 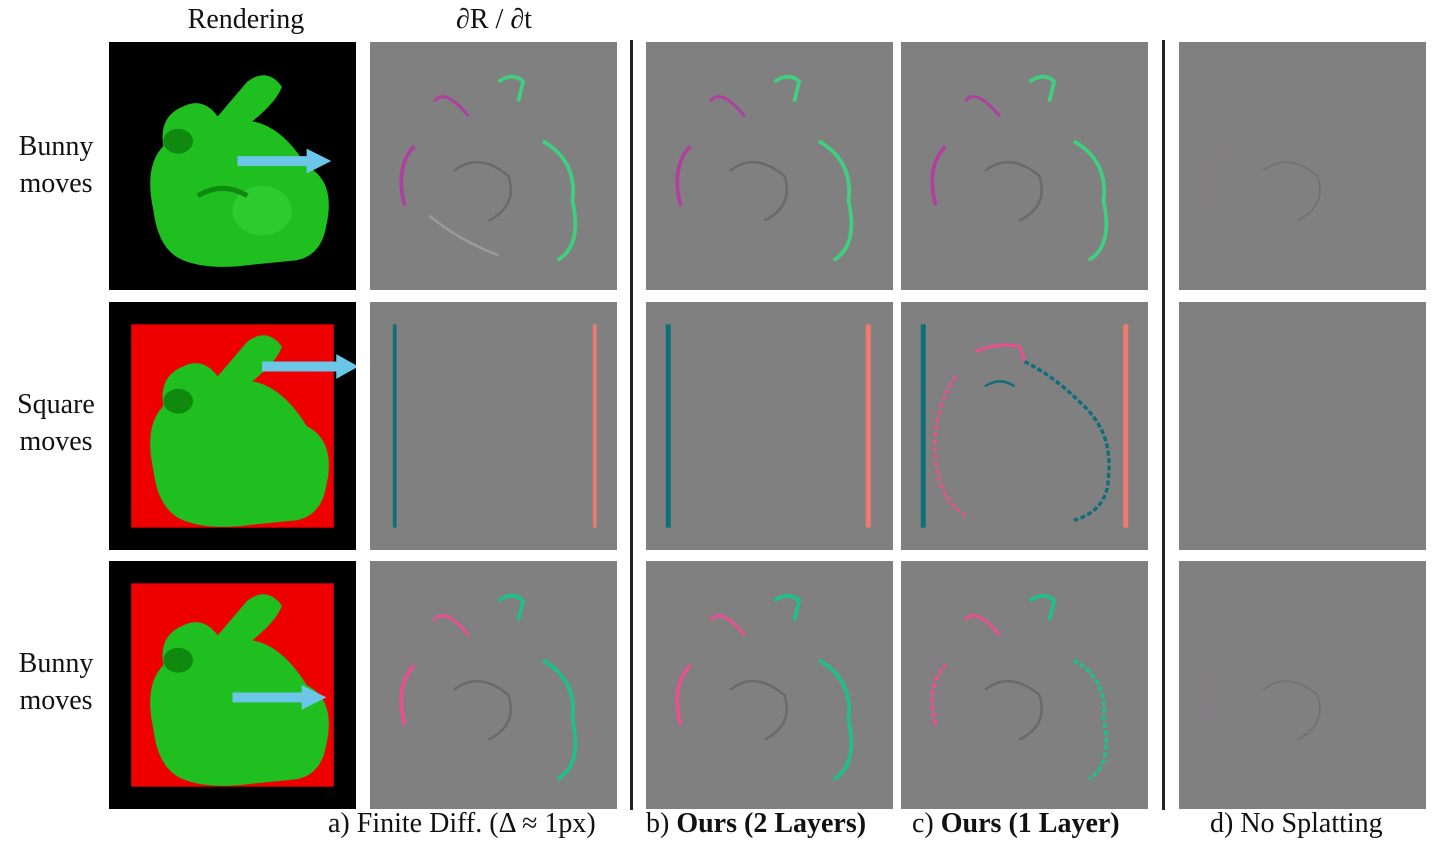 What do you see at coordinates (56, 700) in the screenshot?
I see `row-label-3-line2: moves` at bounding box center [56, 700].